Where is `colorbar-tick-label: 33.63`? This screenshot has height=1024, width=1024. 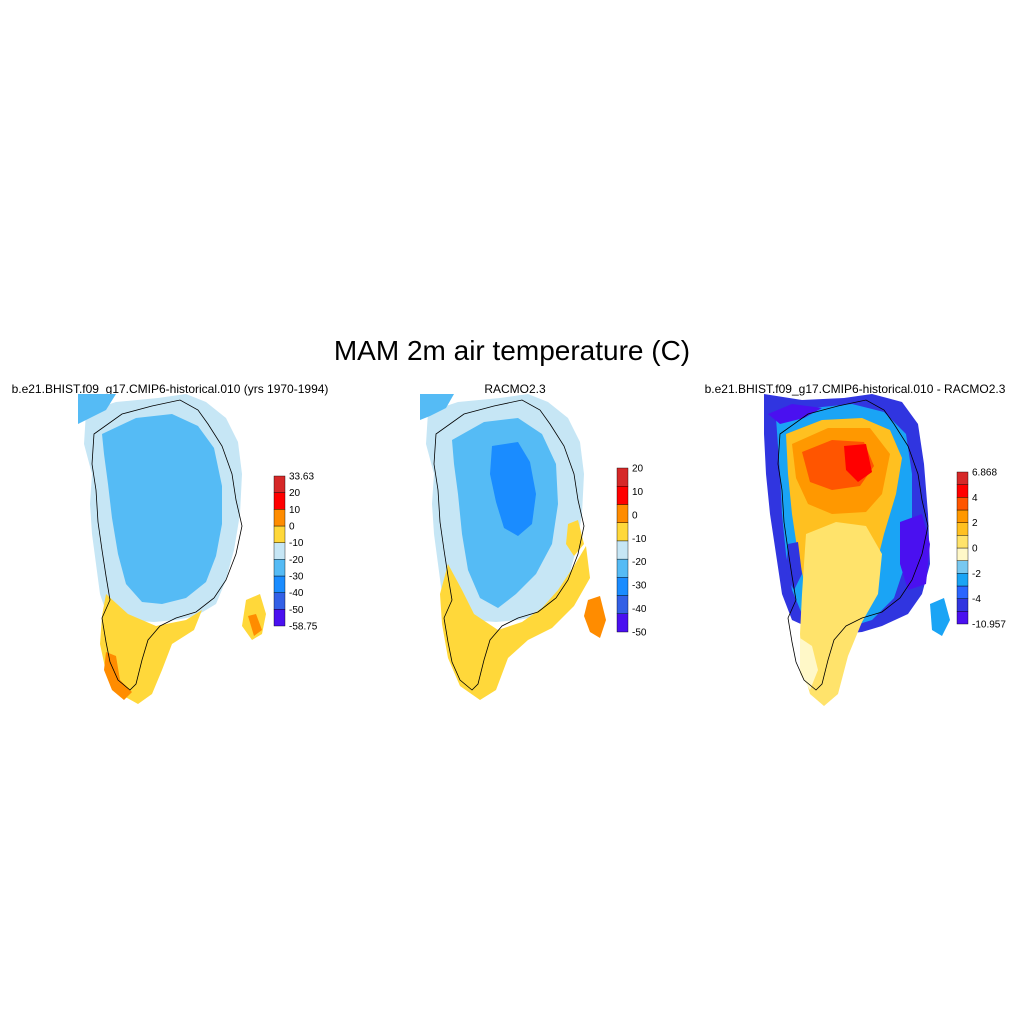 colorbar-tick-label: 33.63 is located at coordinates (301, 477).